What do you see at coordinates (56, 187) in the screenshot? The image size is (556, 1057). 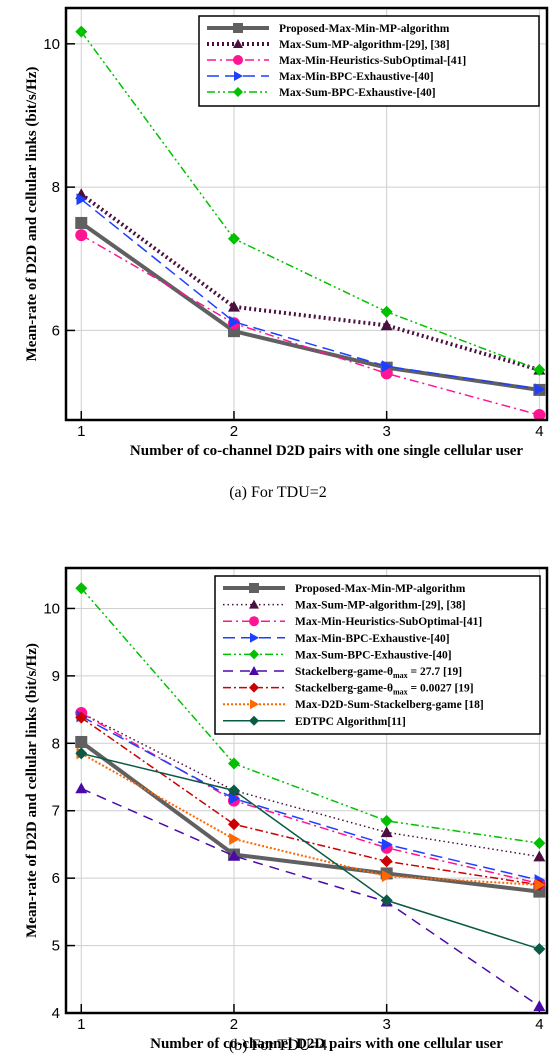 I see `chart-a-ytick-label-2: 8` at bounding box center [56, 187].